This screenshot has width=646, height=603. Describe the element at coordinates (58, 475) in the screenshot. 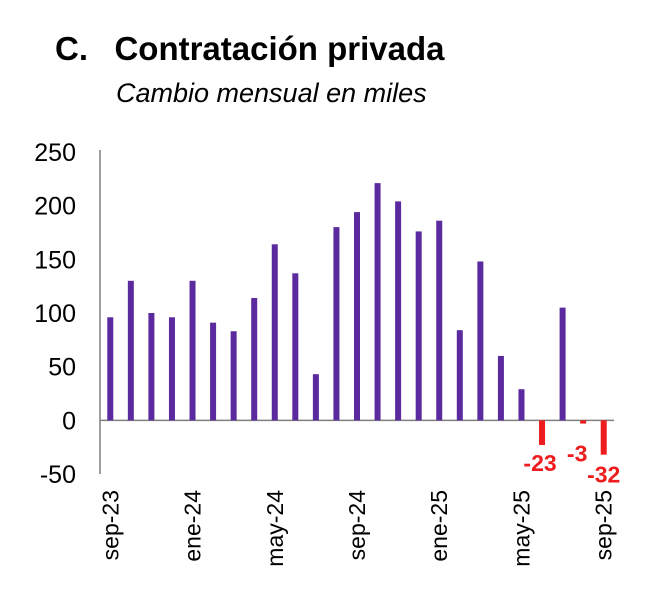

I see `y-tick-label: -50` at that location.